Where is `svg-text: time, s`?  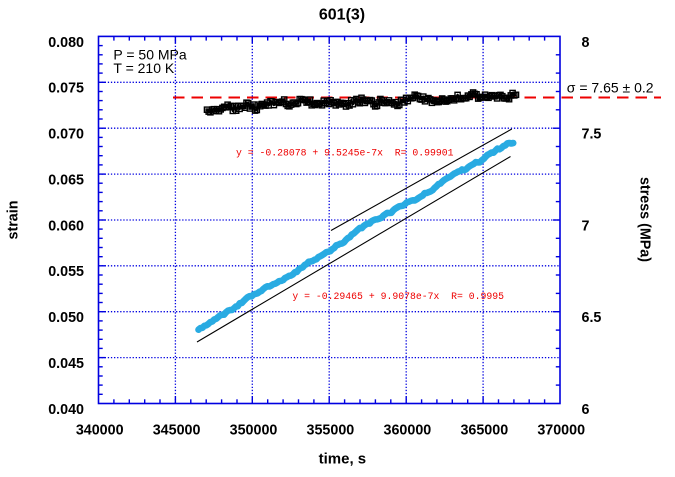
svg-text: time, s is located at coordinates (343, 459).